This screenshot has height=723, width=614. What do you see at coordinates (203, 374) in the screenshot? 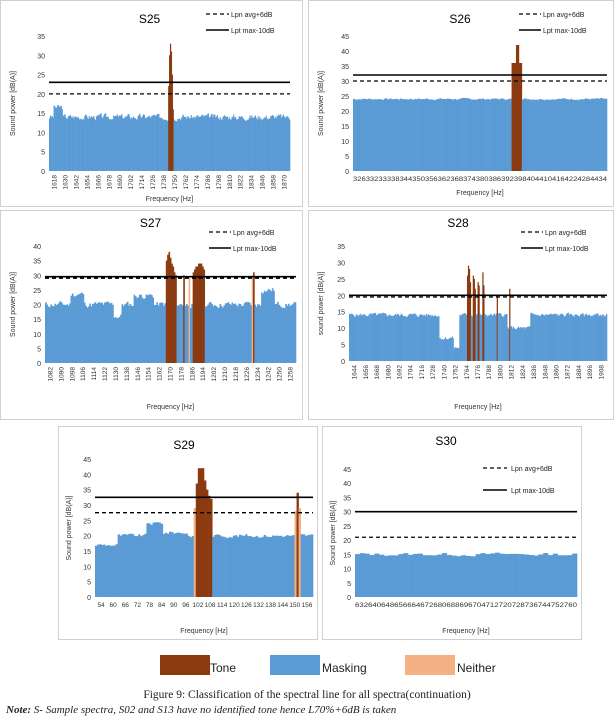
I see `x-tick-label: 1194` at bounding box center [203, 374].